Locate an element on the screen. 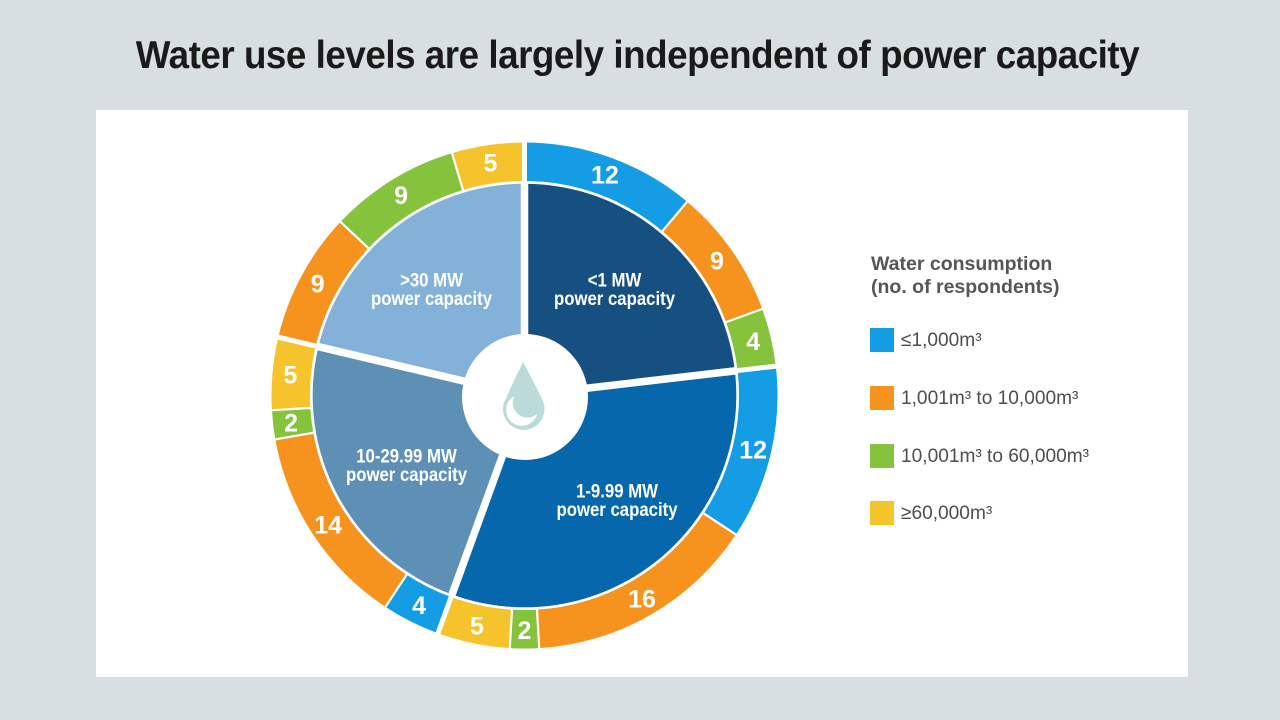 The width and height of the screenshot is (1280, 720). svg-text: >30 MW is located at coordinates (432, 279).